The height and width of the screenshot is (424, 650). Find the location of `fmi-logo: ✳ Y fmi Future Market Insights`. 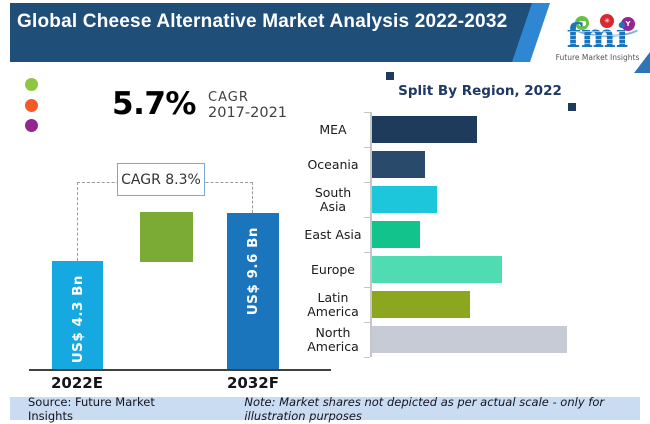

fmi-logo: ✳ Y fmi Future Market Insights is located at coordinates (597, 34).